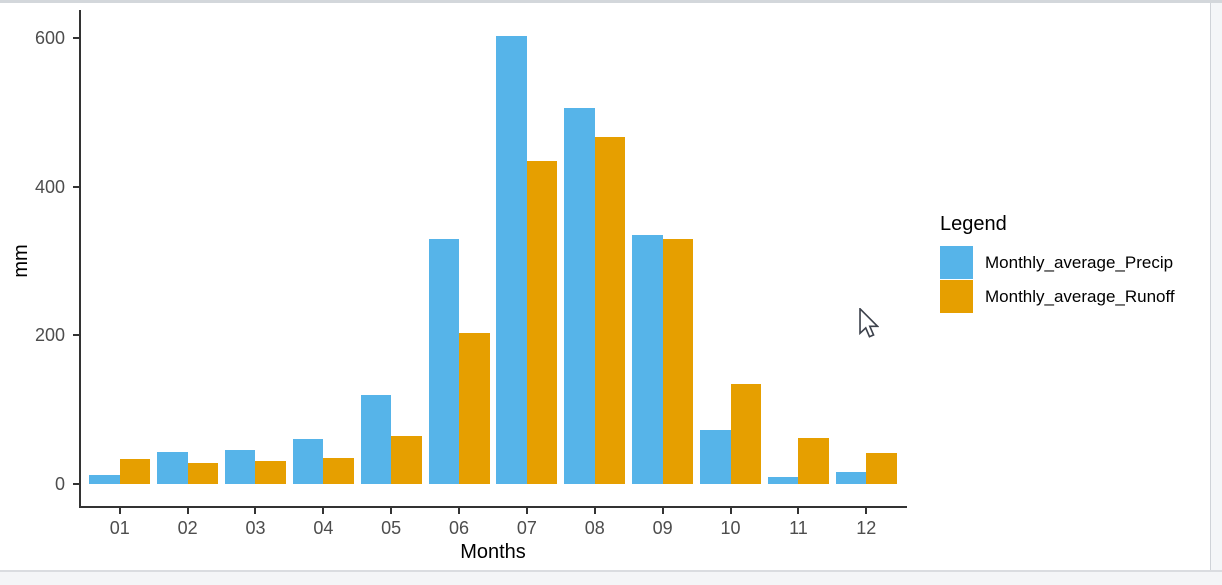  What do you see at coordinates (459, 528) in the screenshot?
I see `x-tick-label: 06` at bounding box center [459, 528].